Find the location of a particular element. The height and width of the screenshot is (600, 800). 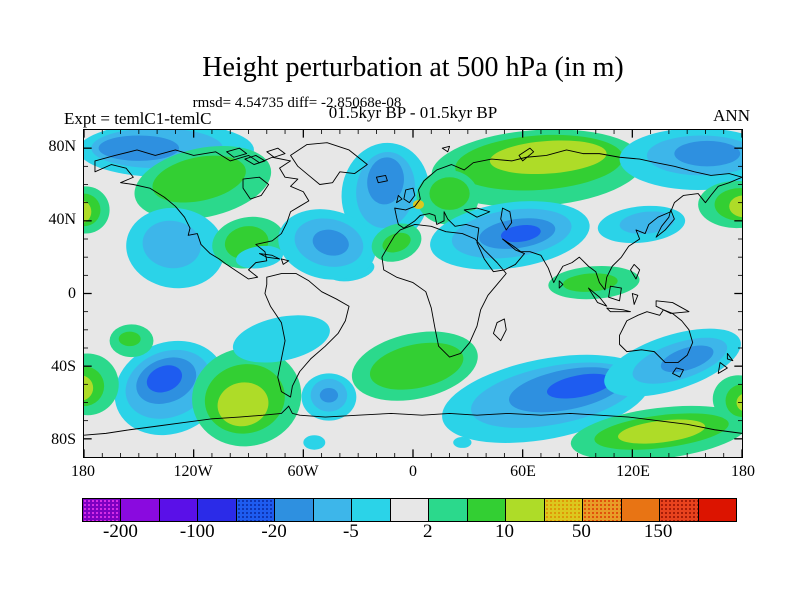

contour-blob-south-asia-ridge is located at coordinates (590, 282).